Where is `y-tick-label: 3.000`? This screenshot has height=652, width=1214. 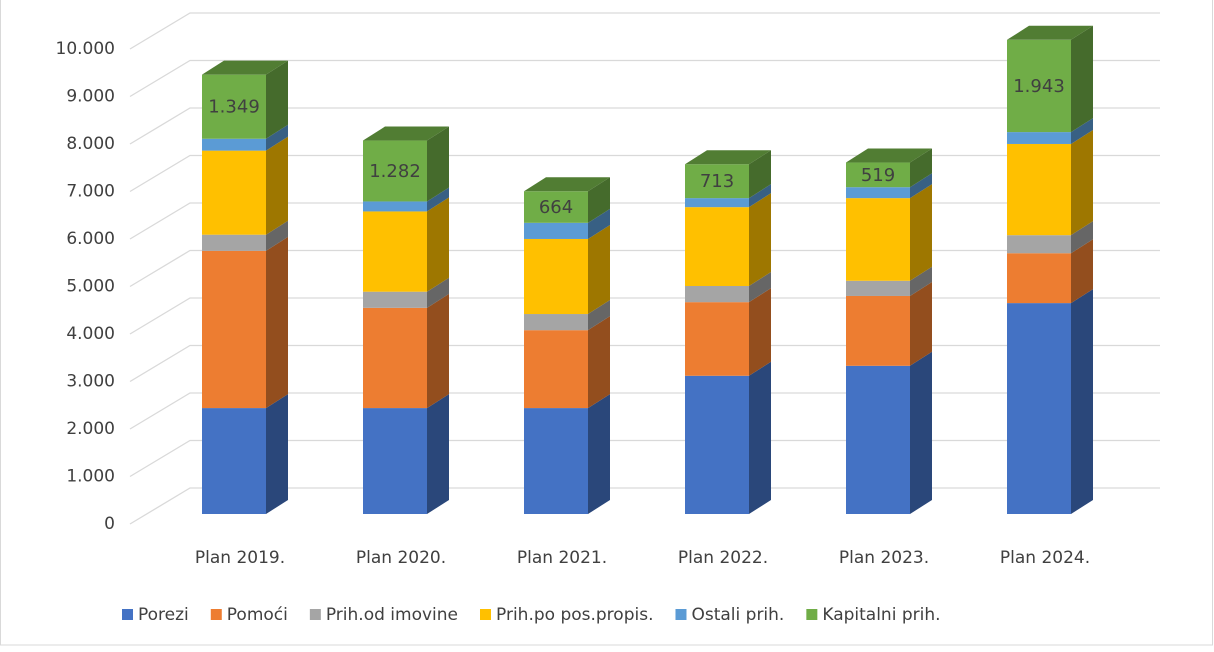
y-tick-label: 3.000 is located at coordinates (90, 382).